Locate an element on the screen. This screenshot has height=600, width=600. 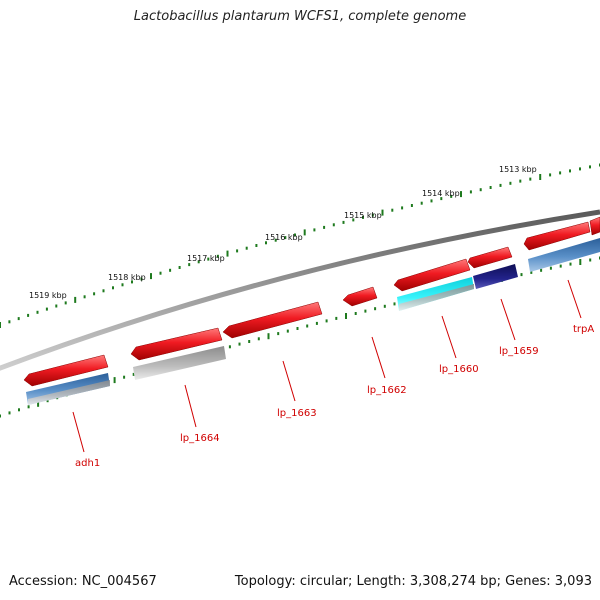
scale-label: 1516 kbp is located at coordinates (284, 237).